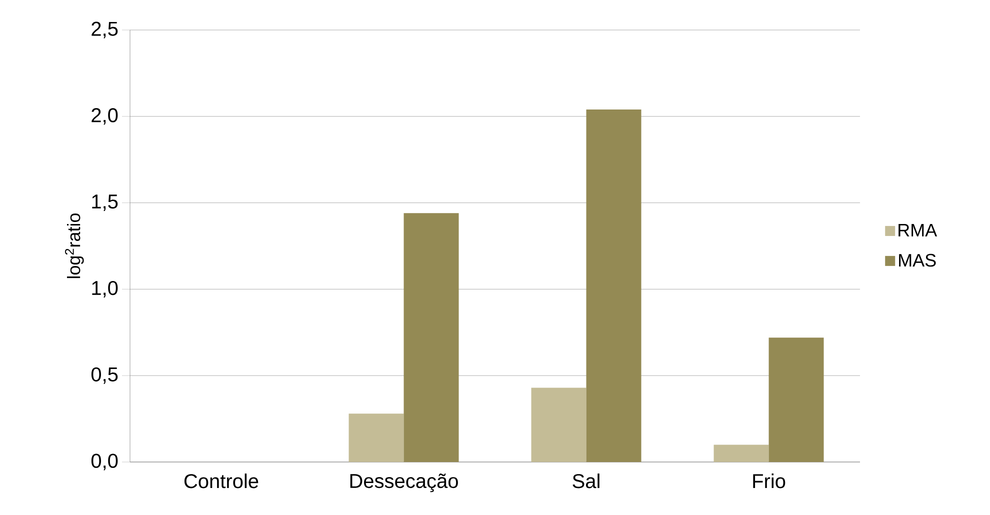  I want to click on x-tick-label: Frio, so click(769, 481).